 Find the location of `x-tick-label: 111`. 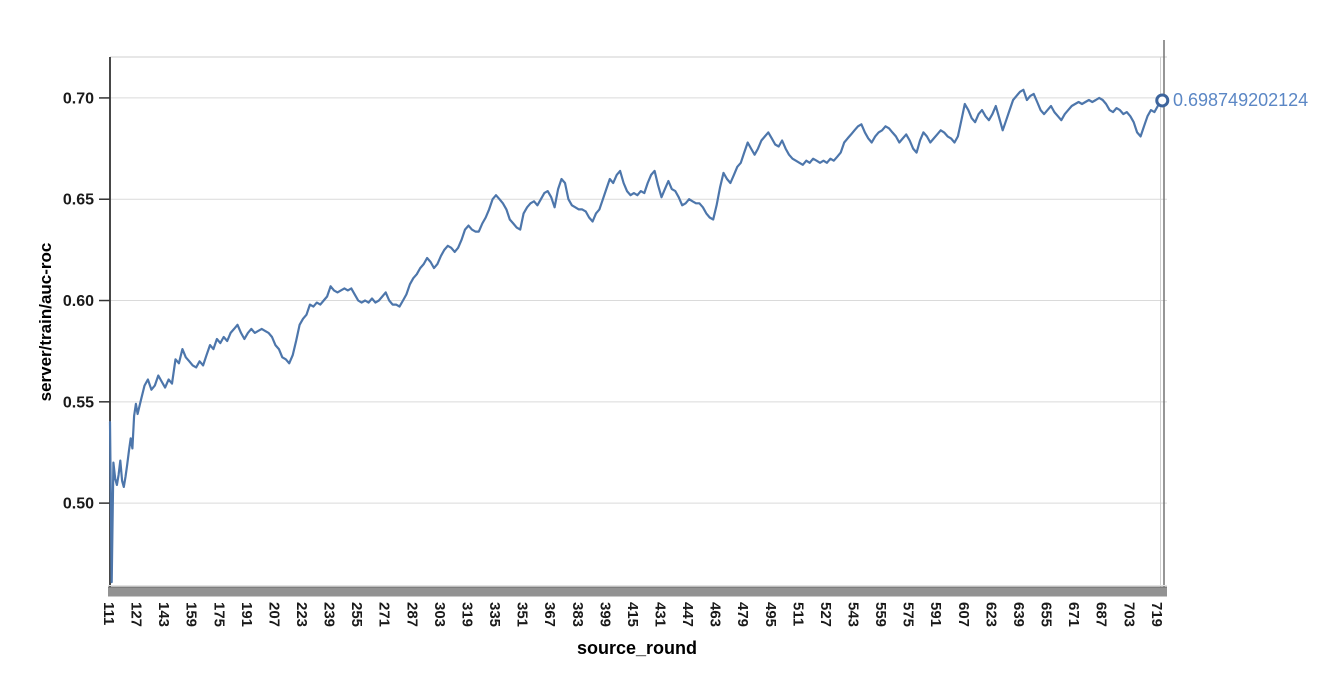

x-tick-label: 111 is located at coordinates (108, 613).